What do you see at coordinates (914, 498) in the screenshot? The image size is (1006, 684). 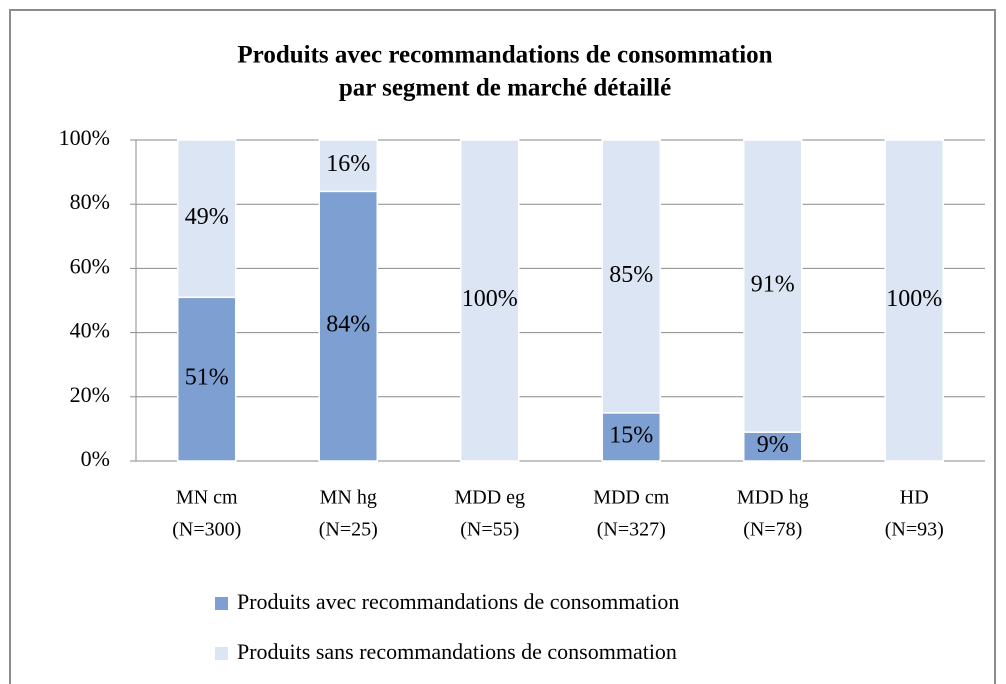 I see `x-tick-label: HD` at bounding box center [914, 498].